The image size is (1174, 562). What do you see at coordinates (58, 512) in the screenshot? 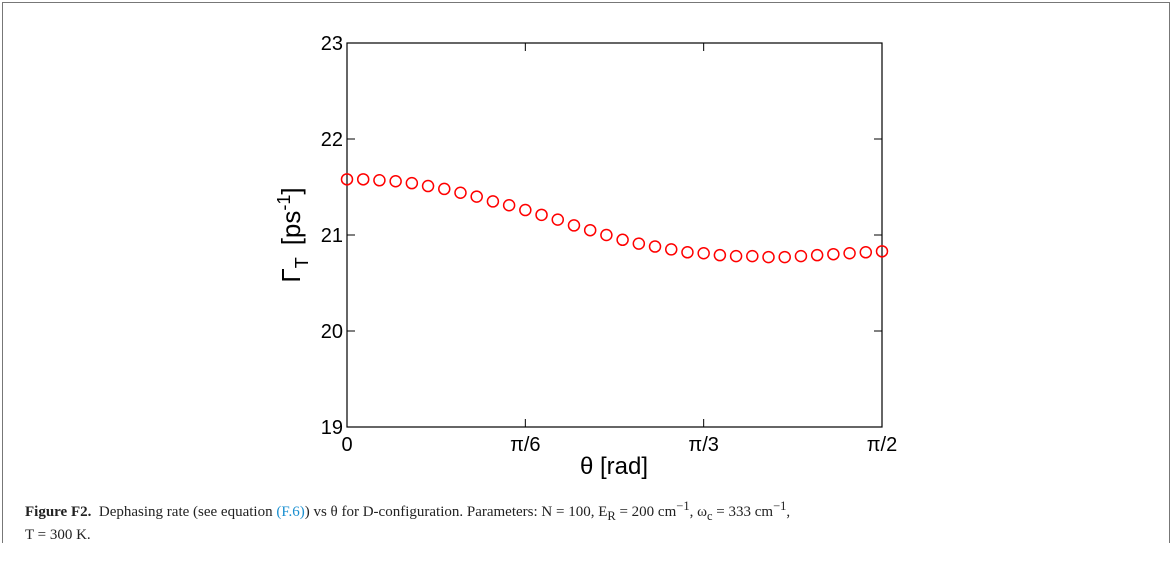
I see `caption-label: Figure F2.` at bounding box center [58, 512].